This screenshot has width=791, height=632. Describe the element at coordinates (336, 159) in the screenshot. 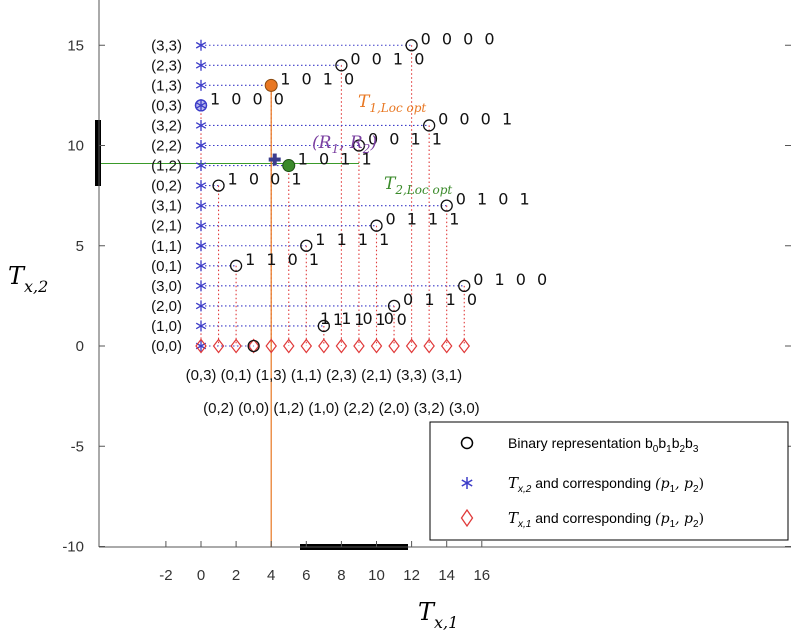

I see `binary-label: 1 0 1 1` at that location.